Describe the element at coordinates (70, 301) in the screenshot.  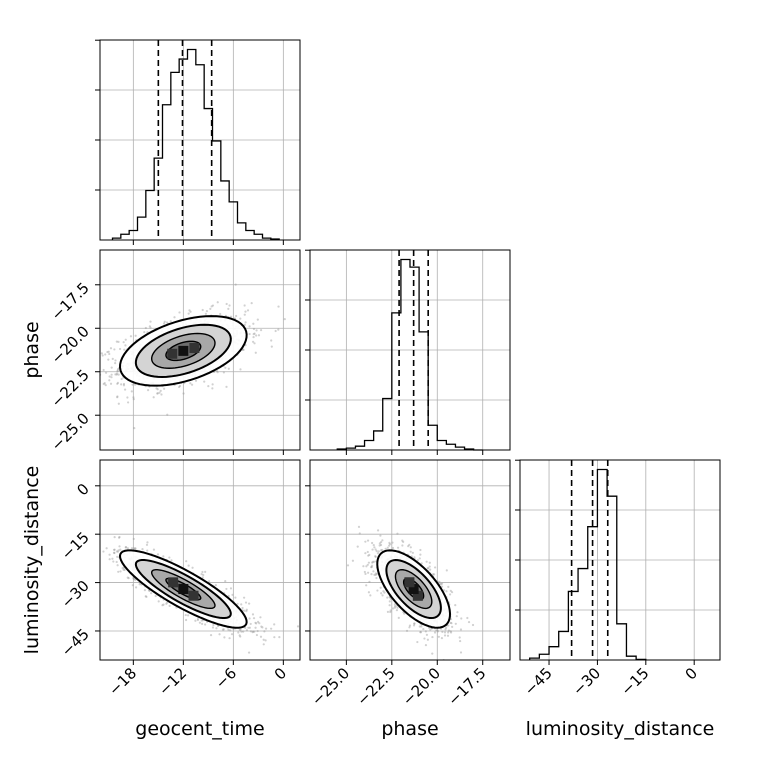
I see `y-tick-label: −17.5` at that location.